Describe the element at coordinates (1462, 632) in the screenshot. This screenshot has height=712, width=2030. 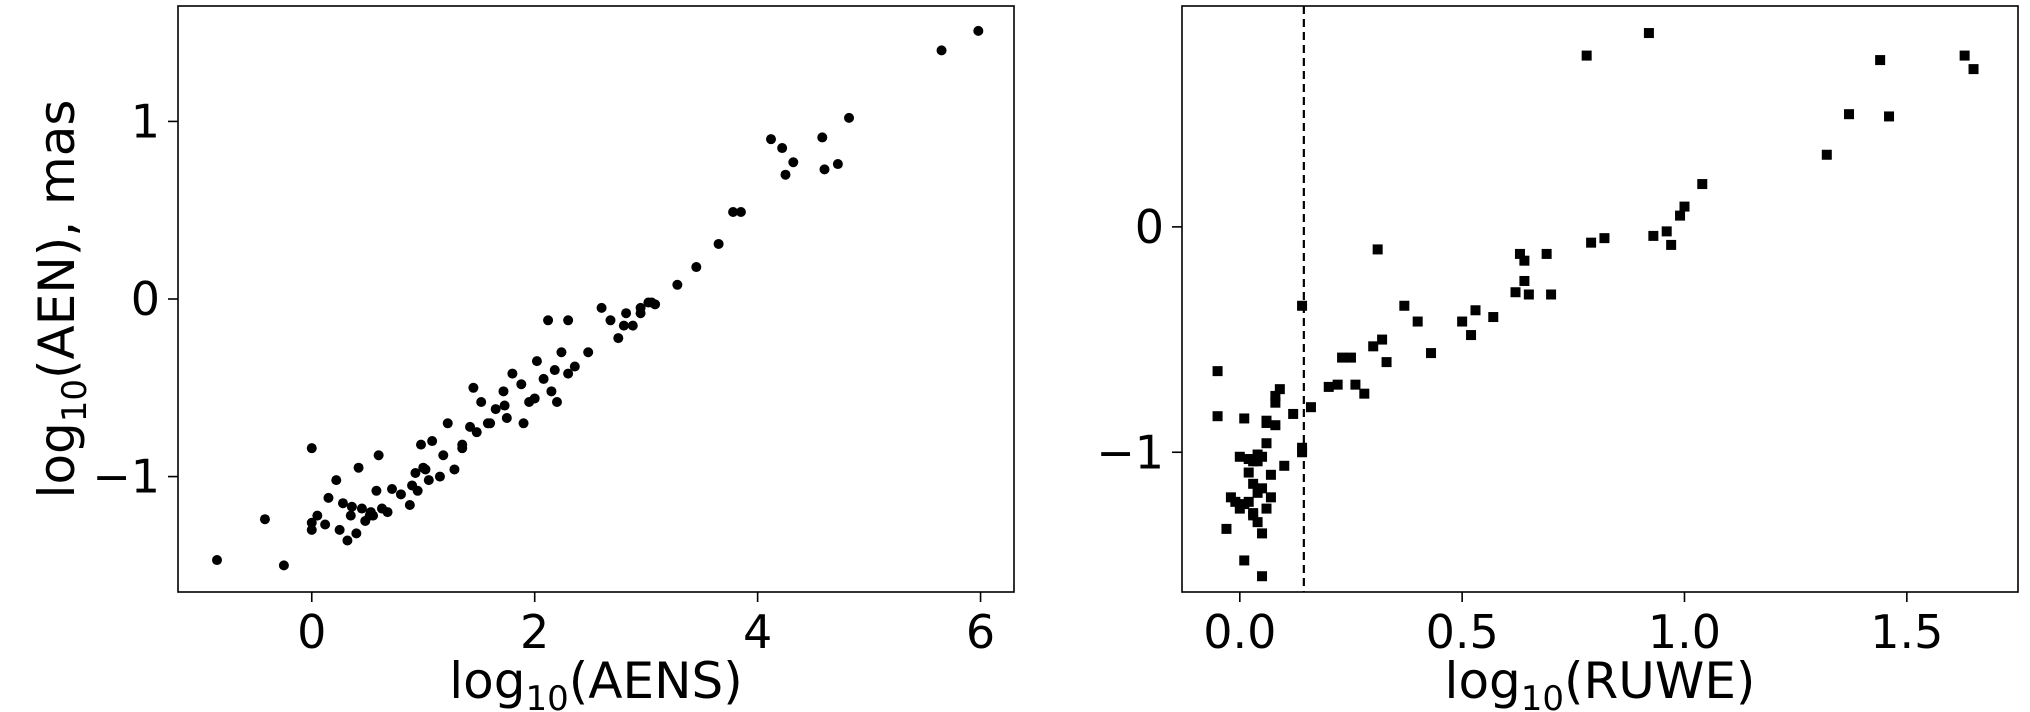
I see `x-tick-label: 0.5` at that location.